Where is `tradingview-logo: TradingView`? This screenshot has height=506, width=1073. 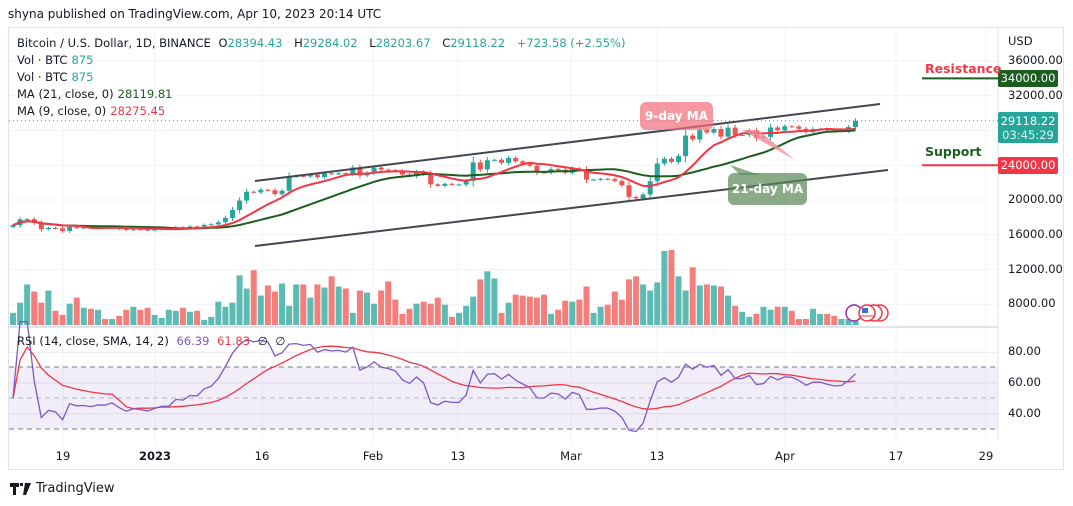
tradingview-logo: TradingView is located at coordinates (62, 488).